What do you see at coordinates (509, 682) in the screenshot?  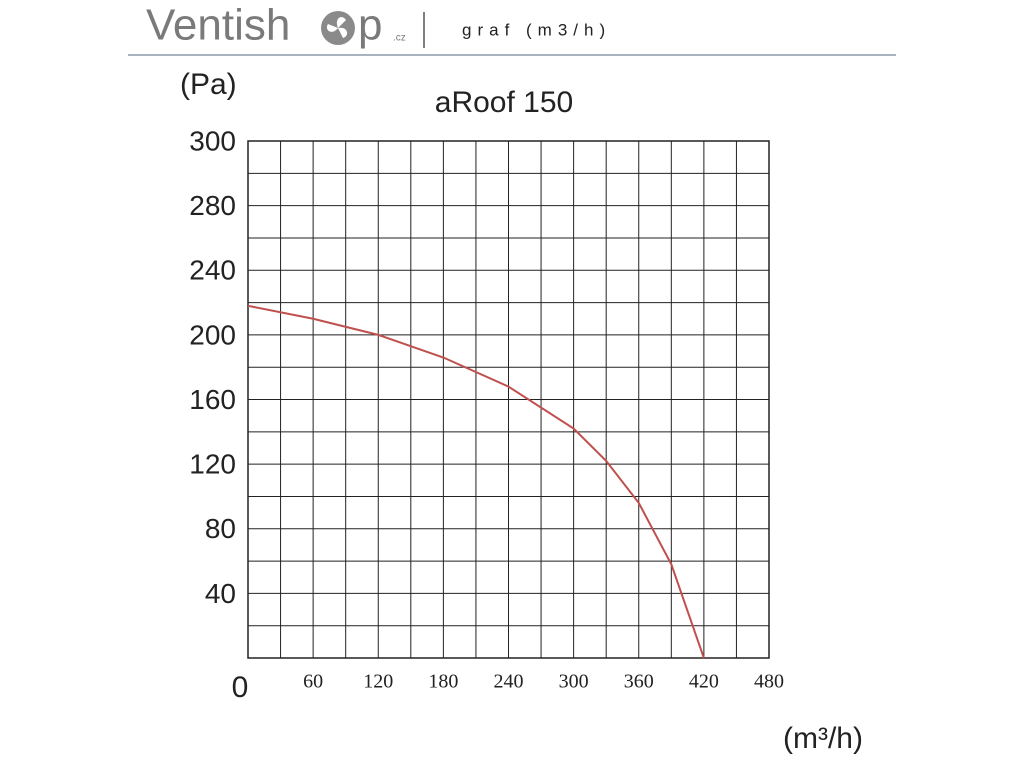 I see `x-tick-label: 240` at bounding box center [509, 682].